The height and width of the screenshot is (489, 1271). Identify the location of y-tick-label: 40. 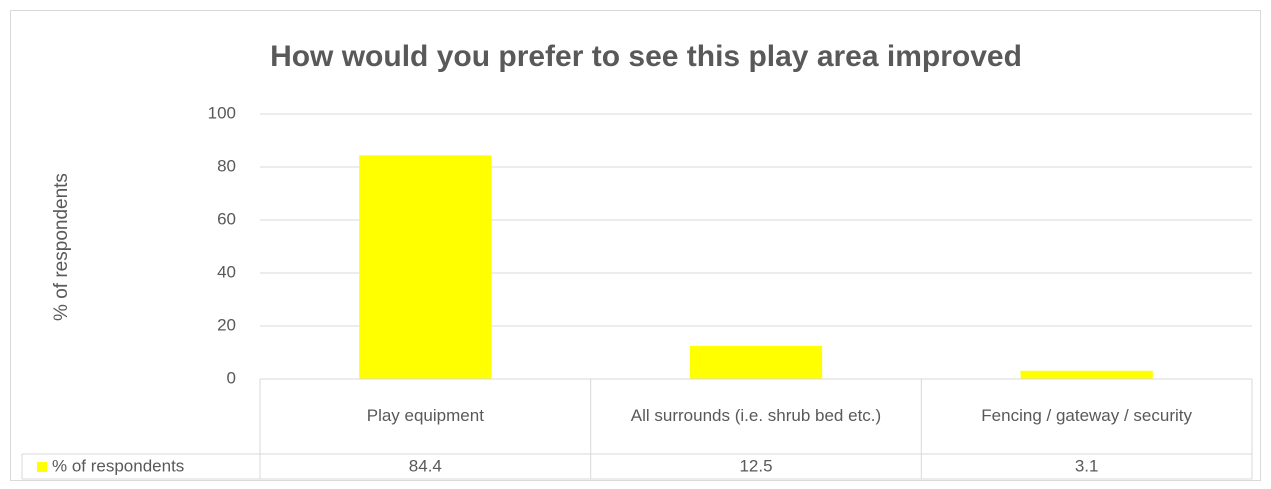
(226, 271).